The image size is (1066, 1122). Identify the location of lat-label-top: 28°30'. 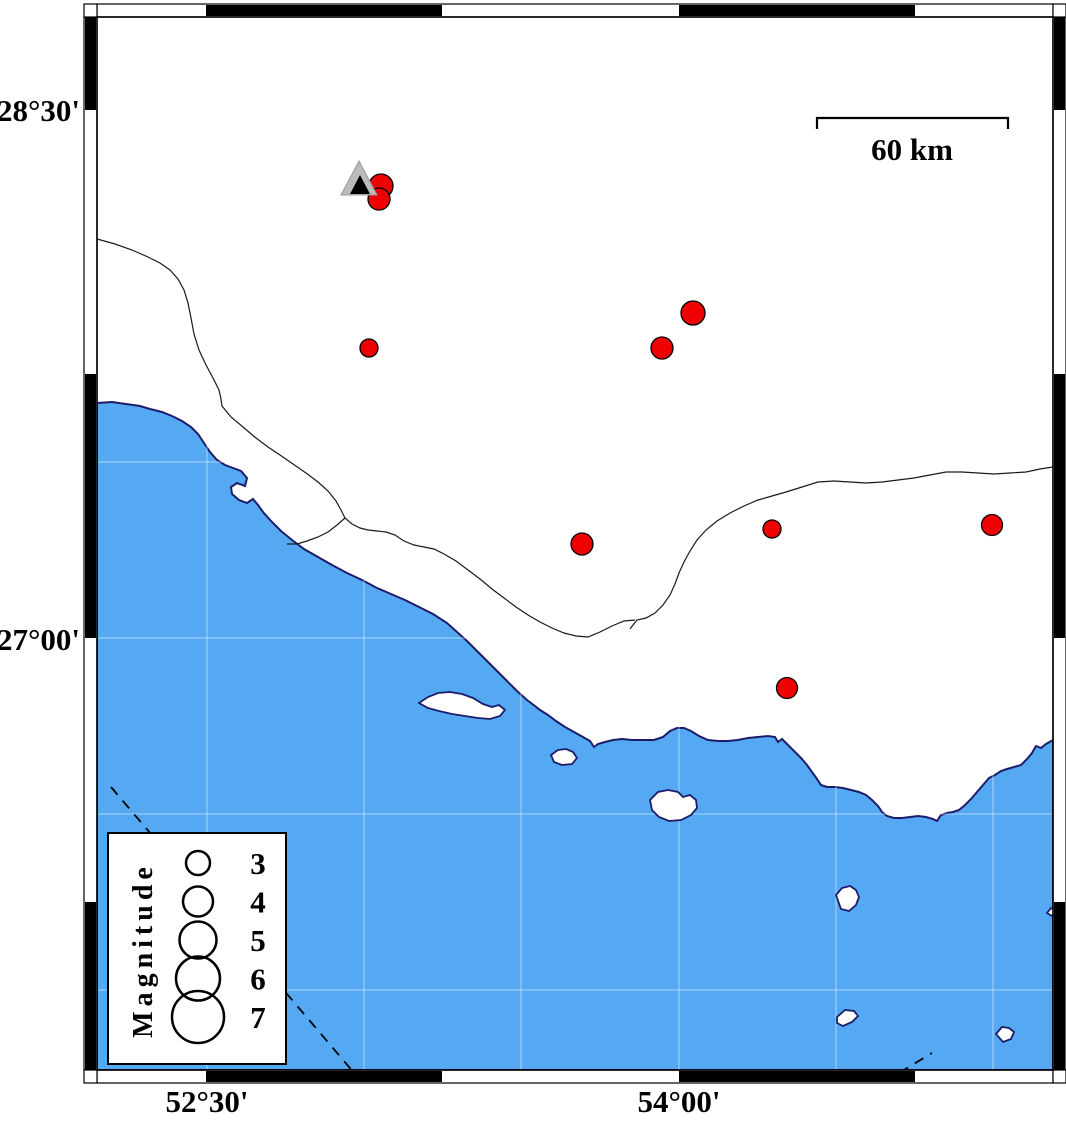
(40, 110).